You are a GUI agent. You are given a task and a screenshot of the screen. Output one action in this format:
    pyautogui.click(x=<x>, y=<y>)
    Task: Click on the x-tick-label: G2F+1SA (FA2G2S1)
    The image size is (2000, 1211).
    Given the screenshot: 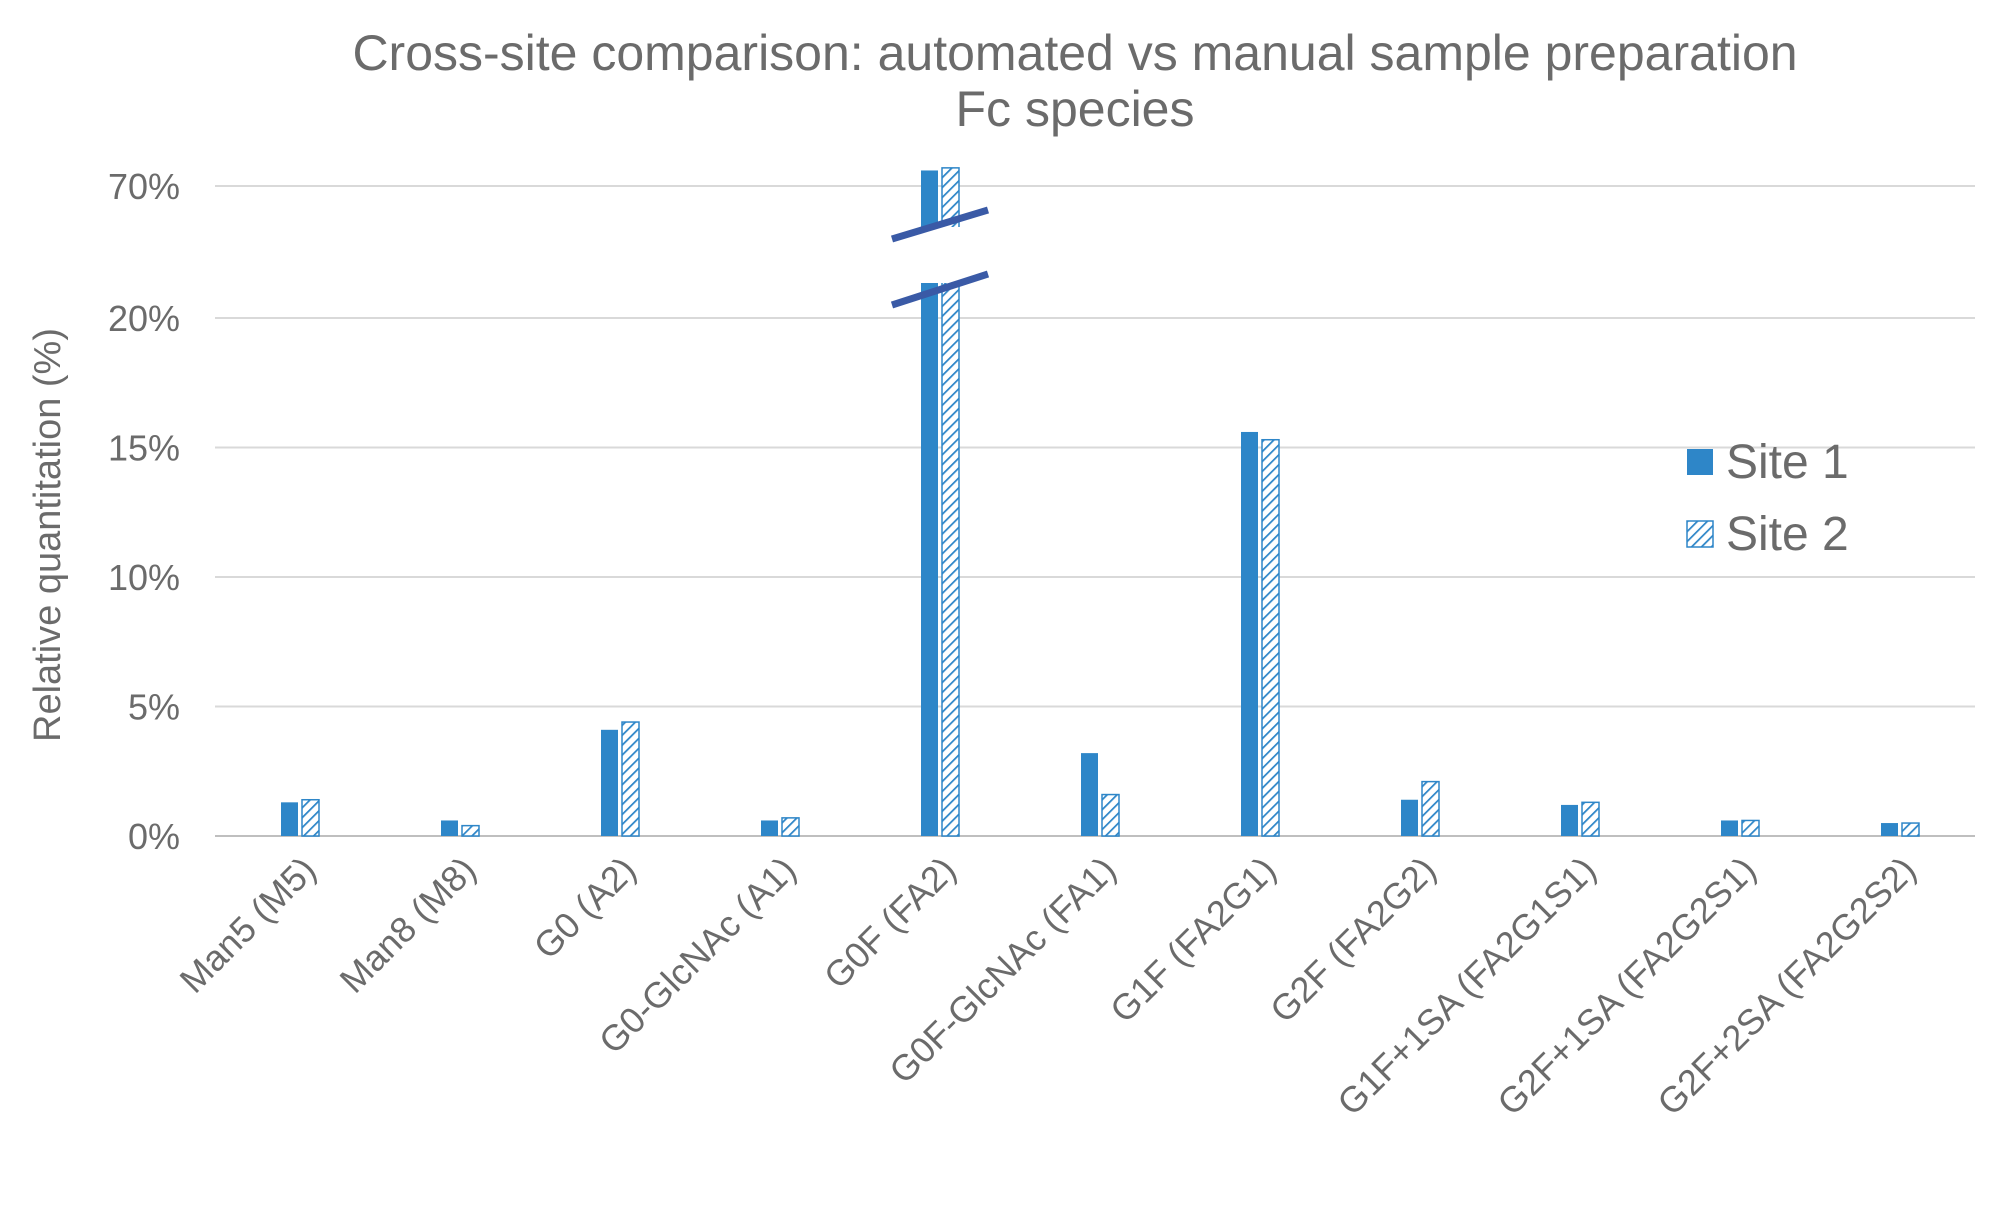 What is the action you would take?
    pyautogui.click(x=1626, y=986)
    